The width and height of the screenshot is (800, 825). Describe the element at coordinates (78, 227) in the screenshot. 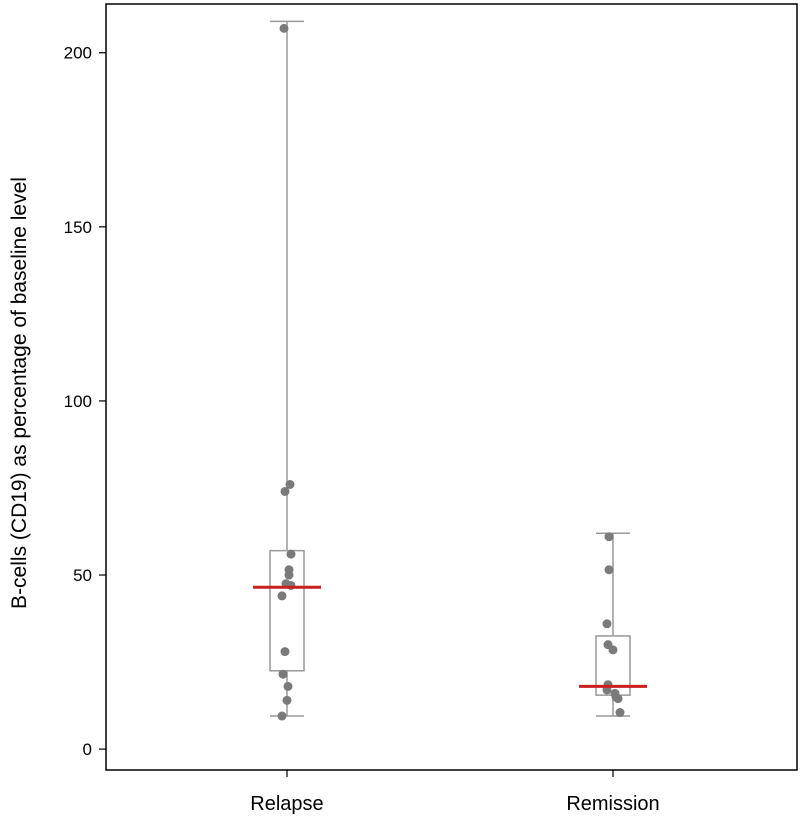

I see `y-tick-label-150: 150` at that location.